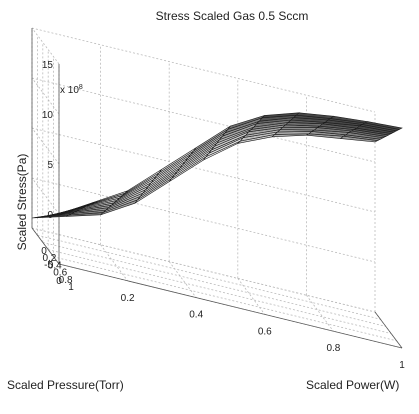 Image resolution: width=419 pixels, height=414 pixels. What do you see at coordinates (48, 115) in the screenshot?
I see `z-tick-label: 10` at bounding box center [48, 115].